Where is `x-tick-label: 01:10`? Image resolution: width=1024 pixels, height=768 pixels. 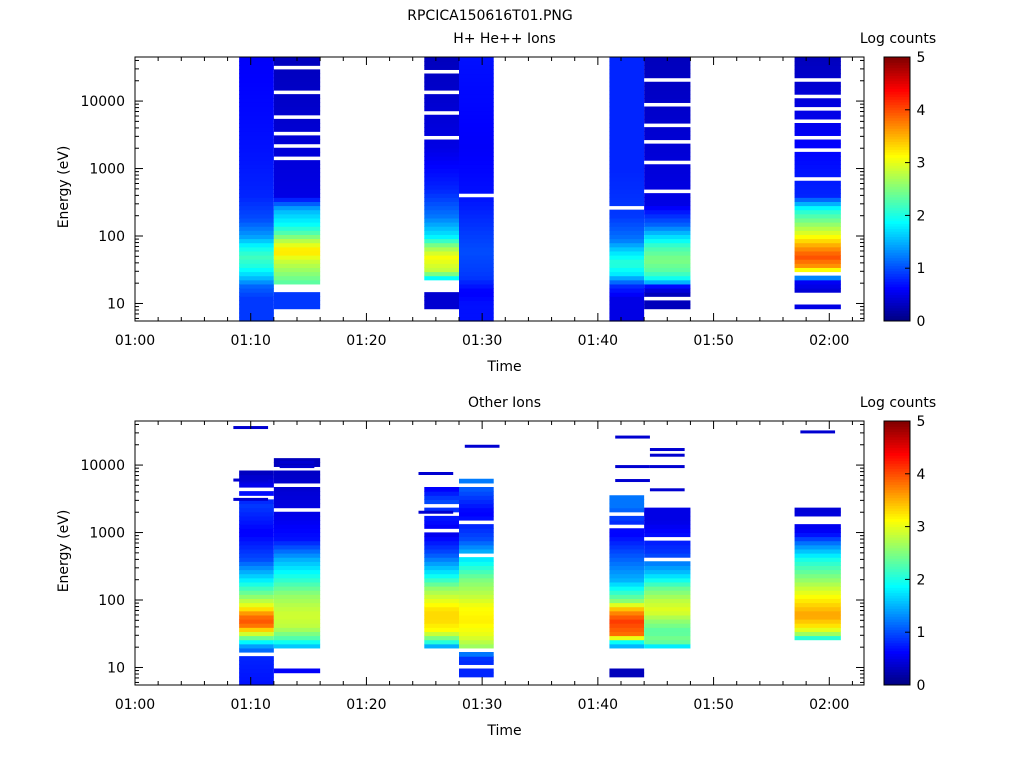
x-tick-label: 01:10 is located at coordinates (251, 341).